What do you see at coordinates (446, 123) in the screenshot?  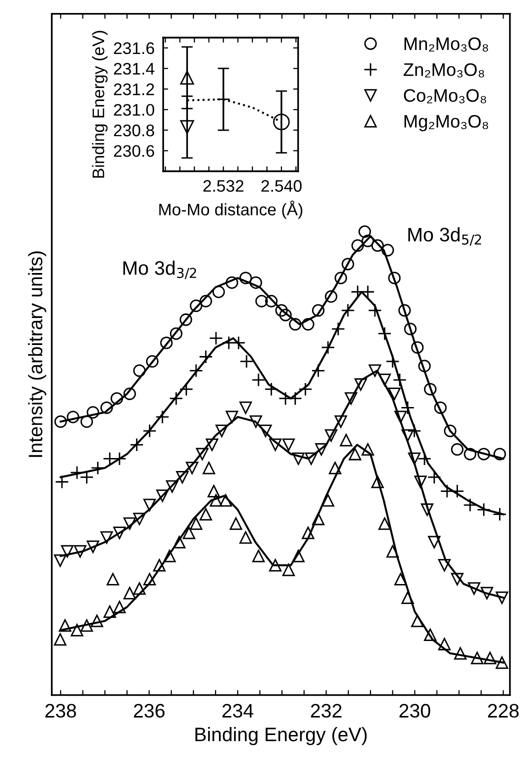 I see `legend-label: Mg₂Mo₃O₈` at bounding box center [446, 123].